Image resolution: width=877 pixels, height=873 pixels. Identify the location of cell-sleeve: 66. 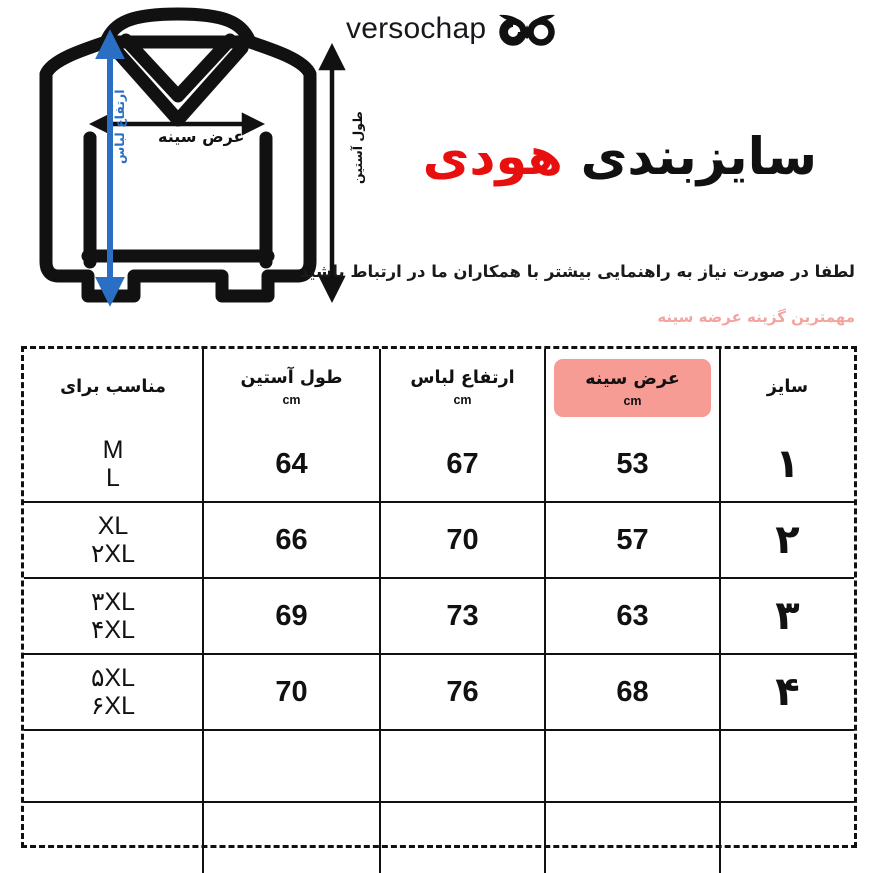
(292, 540).